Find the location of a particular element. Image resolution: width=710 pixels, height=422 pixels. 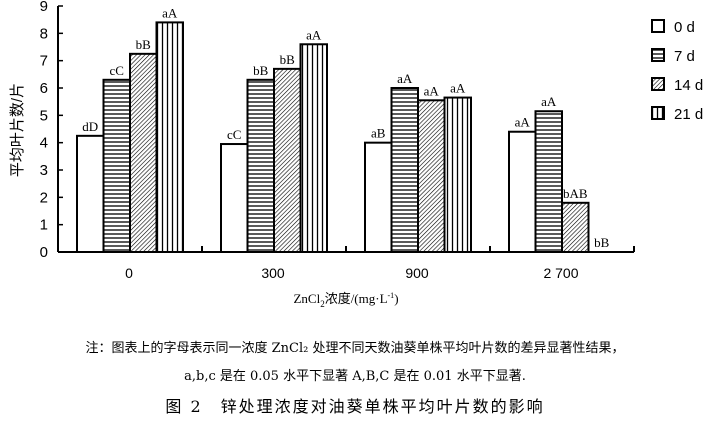

y-tick-label: 2 is located at coordinates (44, 197).